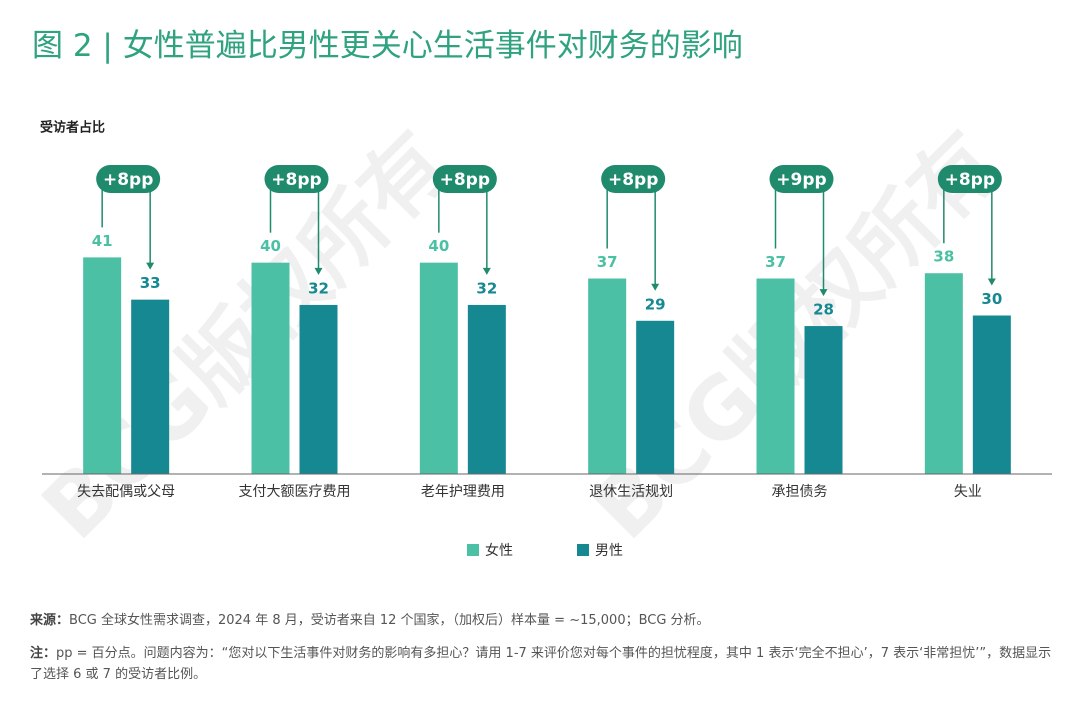 This screenshot has width=1080, height=709. I want to click on annotation: +9pp, so click(801, 180).